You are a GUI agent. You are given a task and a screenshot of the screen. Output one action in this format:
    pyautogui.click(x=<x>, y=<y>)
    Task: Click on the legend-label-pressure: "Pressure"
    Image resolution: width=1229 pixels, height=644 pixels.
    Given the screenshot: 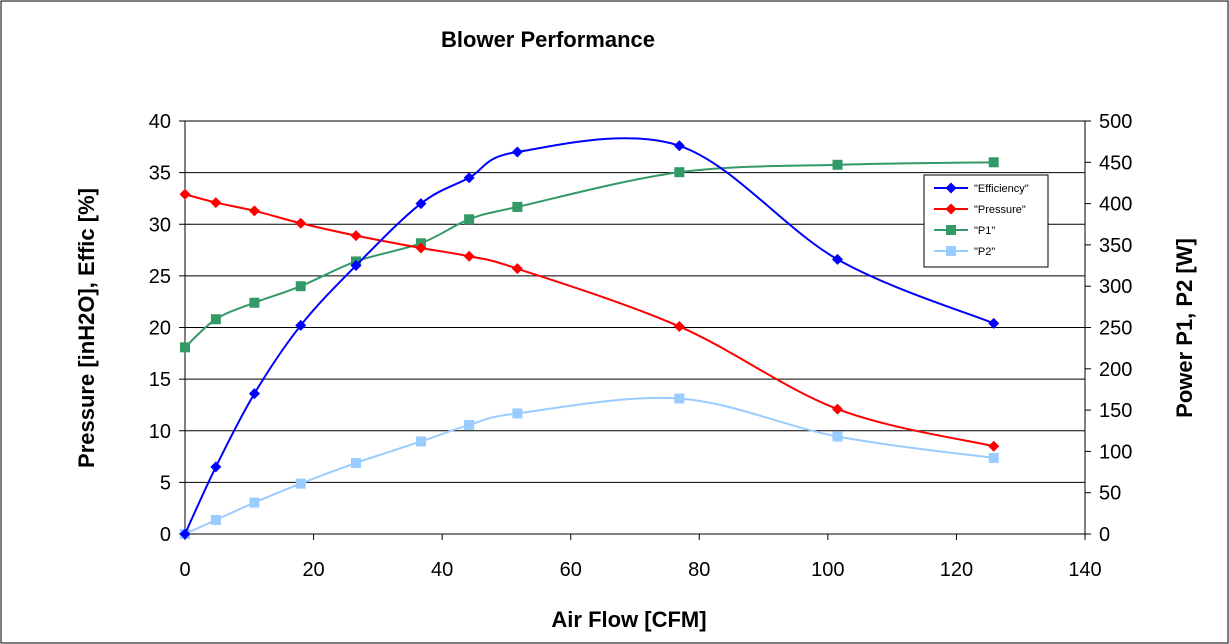 What is the action you would take?
    pyautogui.click(x=1000, y=210)
    